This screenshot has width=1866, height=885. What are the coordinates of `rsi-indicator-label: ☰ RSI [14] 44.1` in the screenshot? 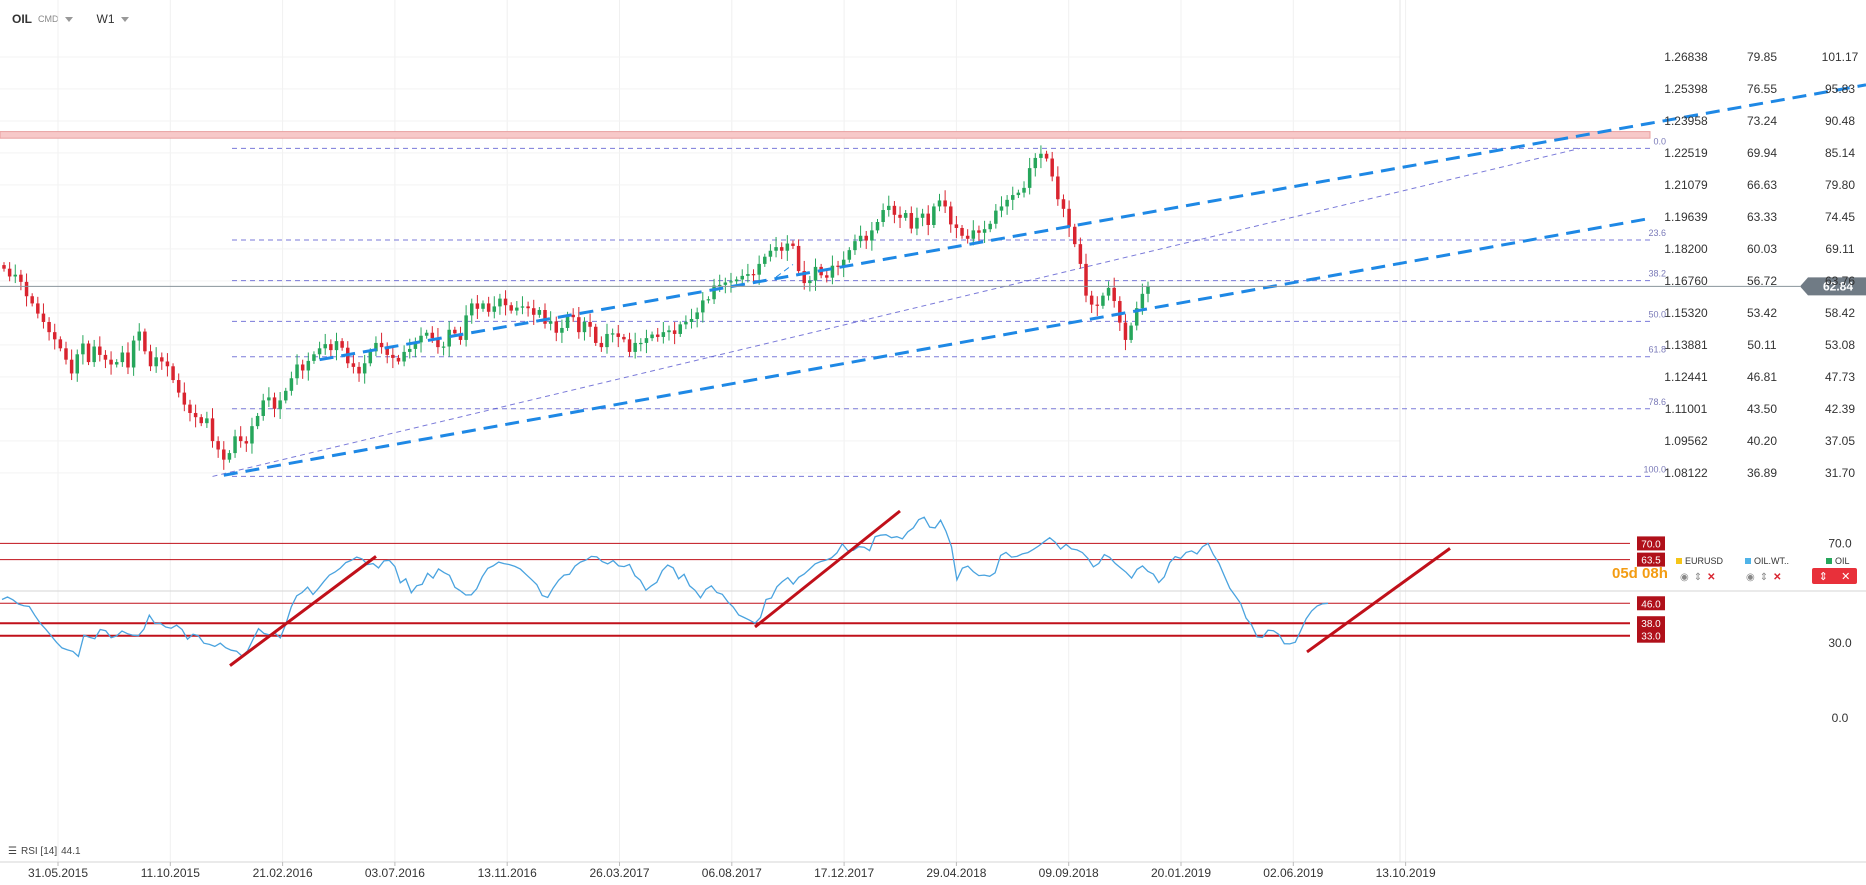 It's located at (44, 851).